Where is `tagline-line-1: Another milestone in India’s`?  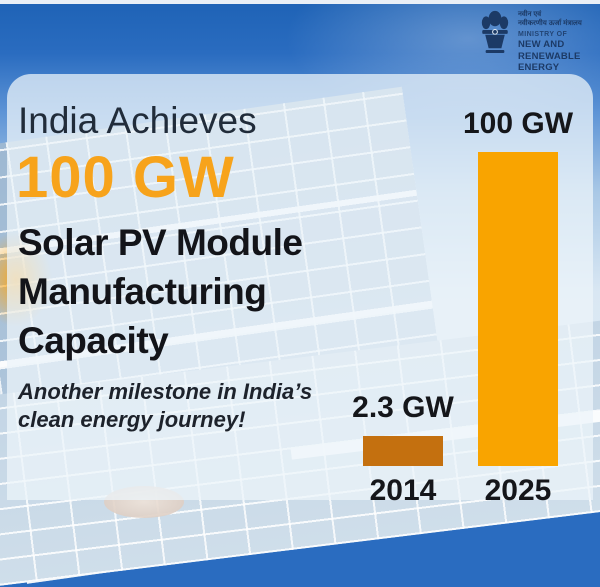
tagline-line-1: Another milestone in India’s is located at coordinates (165, 391).